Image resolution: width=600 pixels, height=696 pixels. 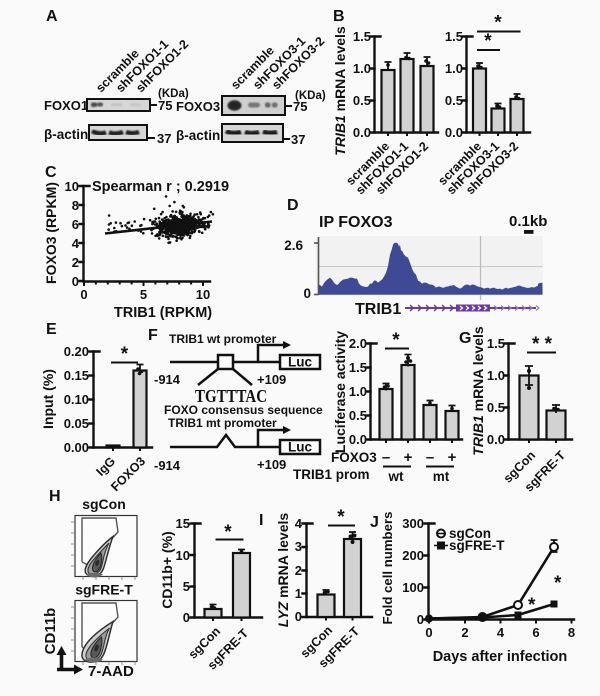 What do you see at coordinates (76, 447) in the screenshot?
I see `svg-text: 0.00` at bounding box center [76, 447].